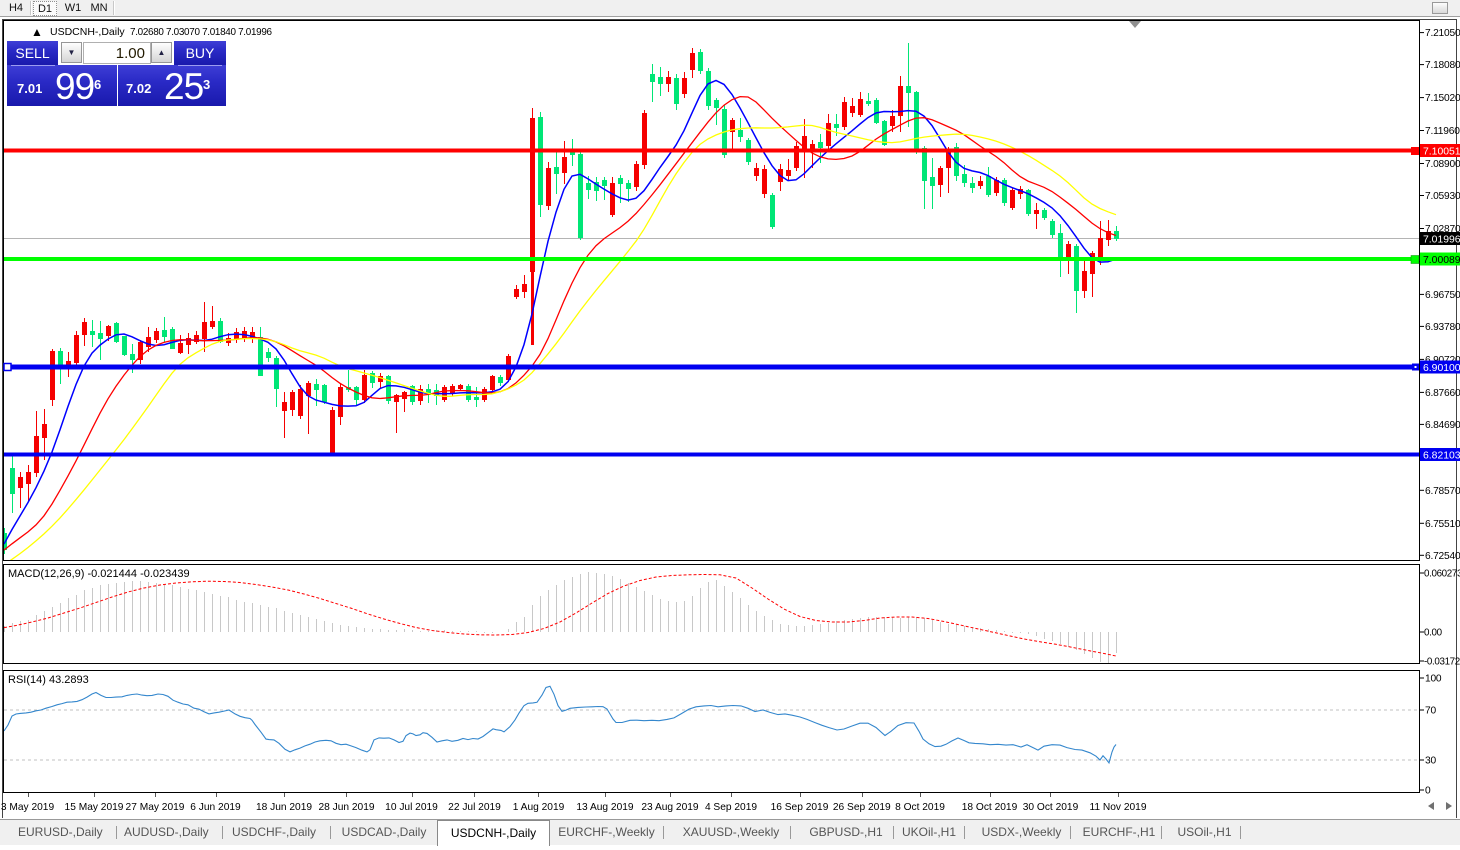 The image size is (1460, 850). Describe the element at coordinates (1442, 33) in the screenshot. I see `svg-text: 7.21050` at that location.